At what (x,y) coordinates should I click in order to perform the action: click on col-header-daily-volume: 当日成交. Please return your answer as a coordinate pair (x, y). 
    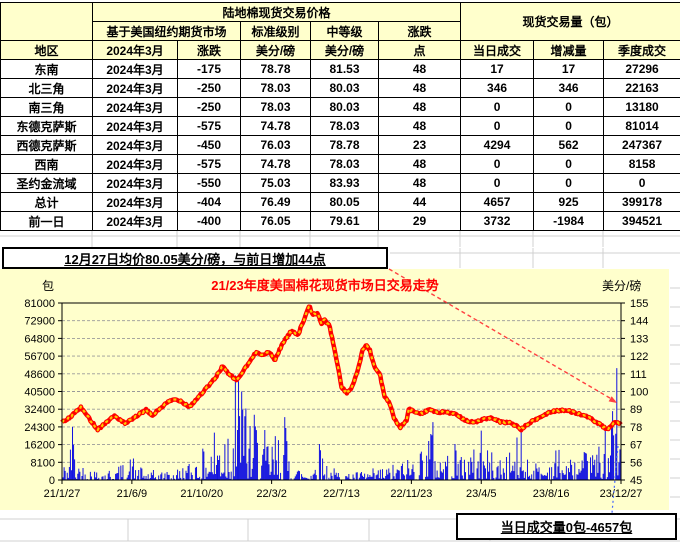
    Looking at the image, I should click on (497, 50).